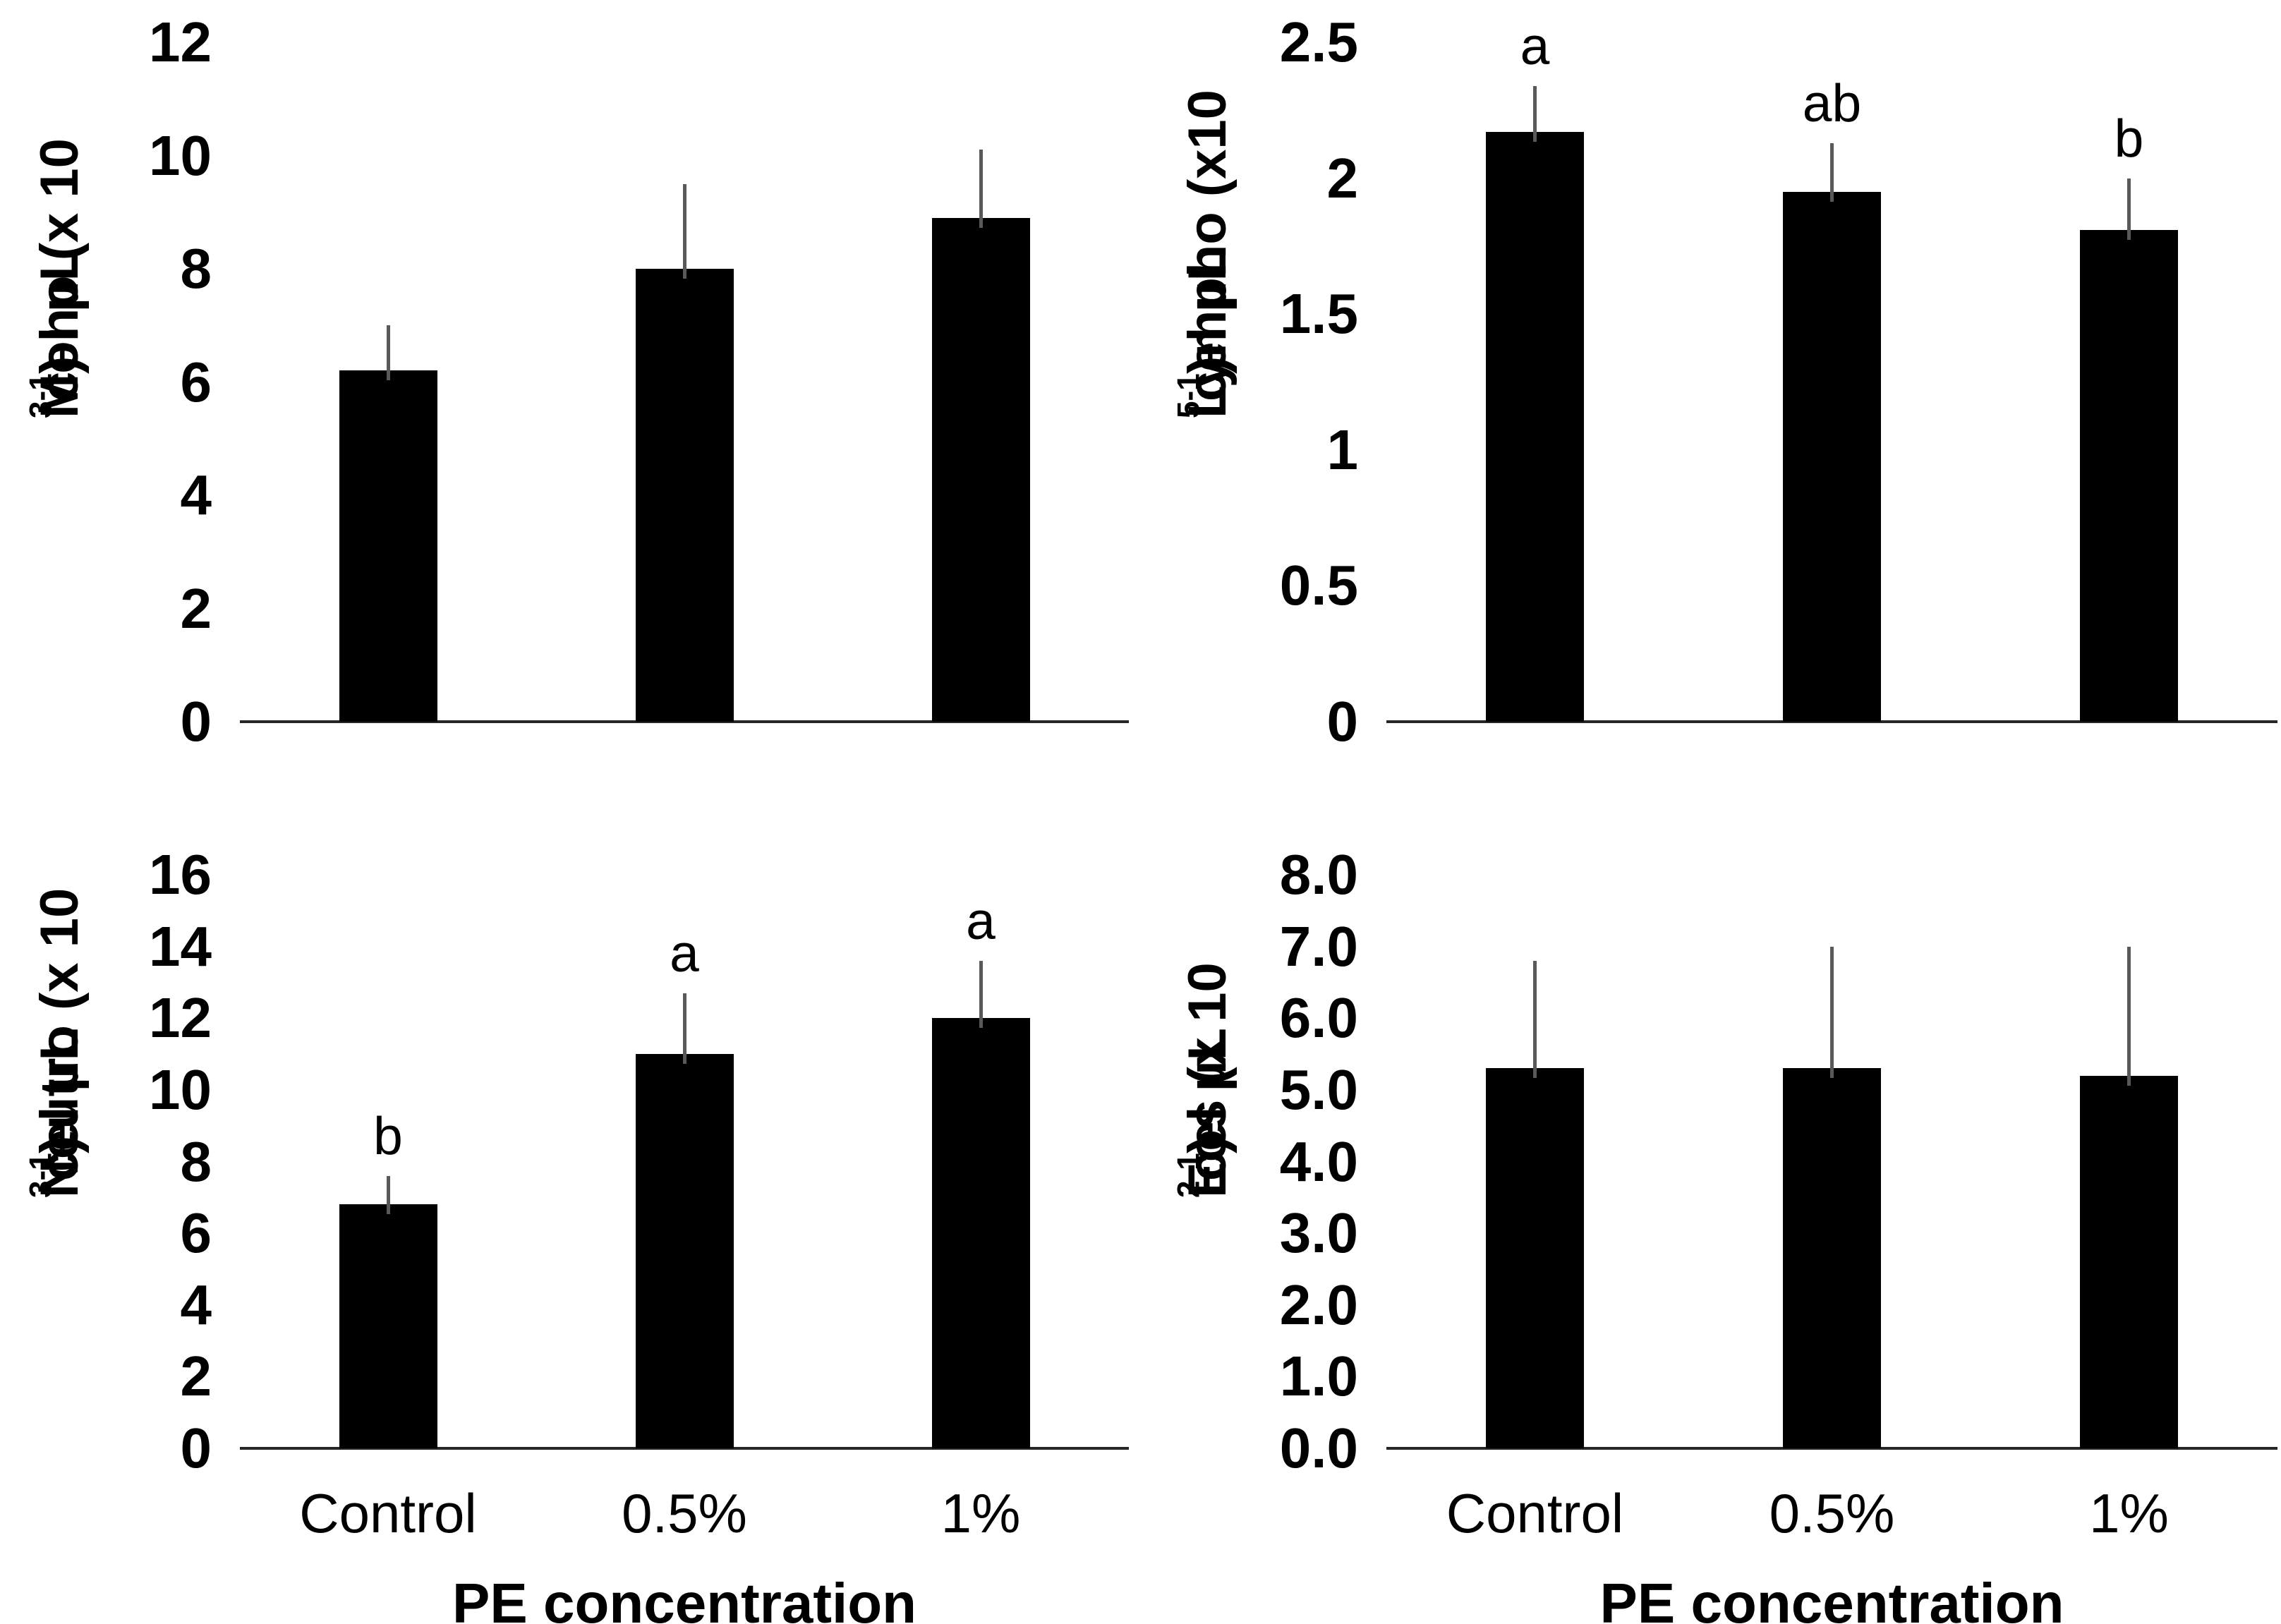 This screenshot has width=2281, height=1624. I want to click on y-axis-title-text: cel µL, so click(1208, 1104).